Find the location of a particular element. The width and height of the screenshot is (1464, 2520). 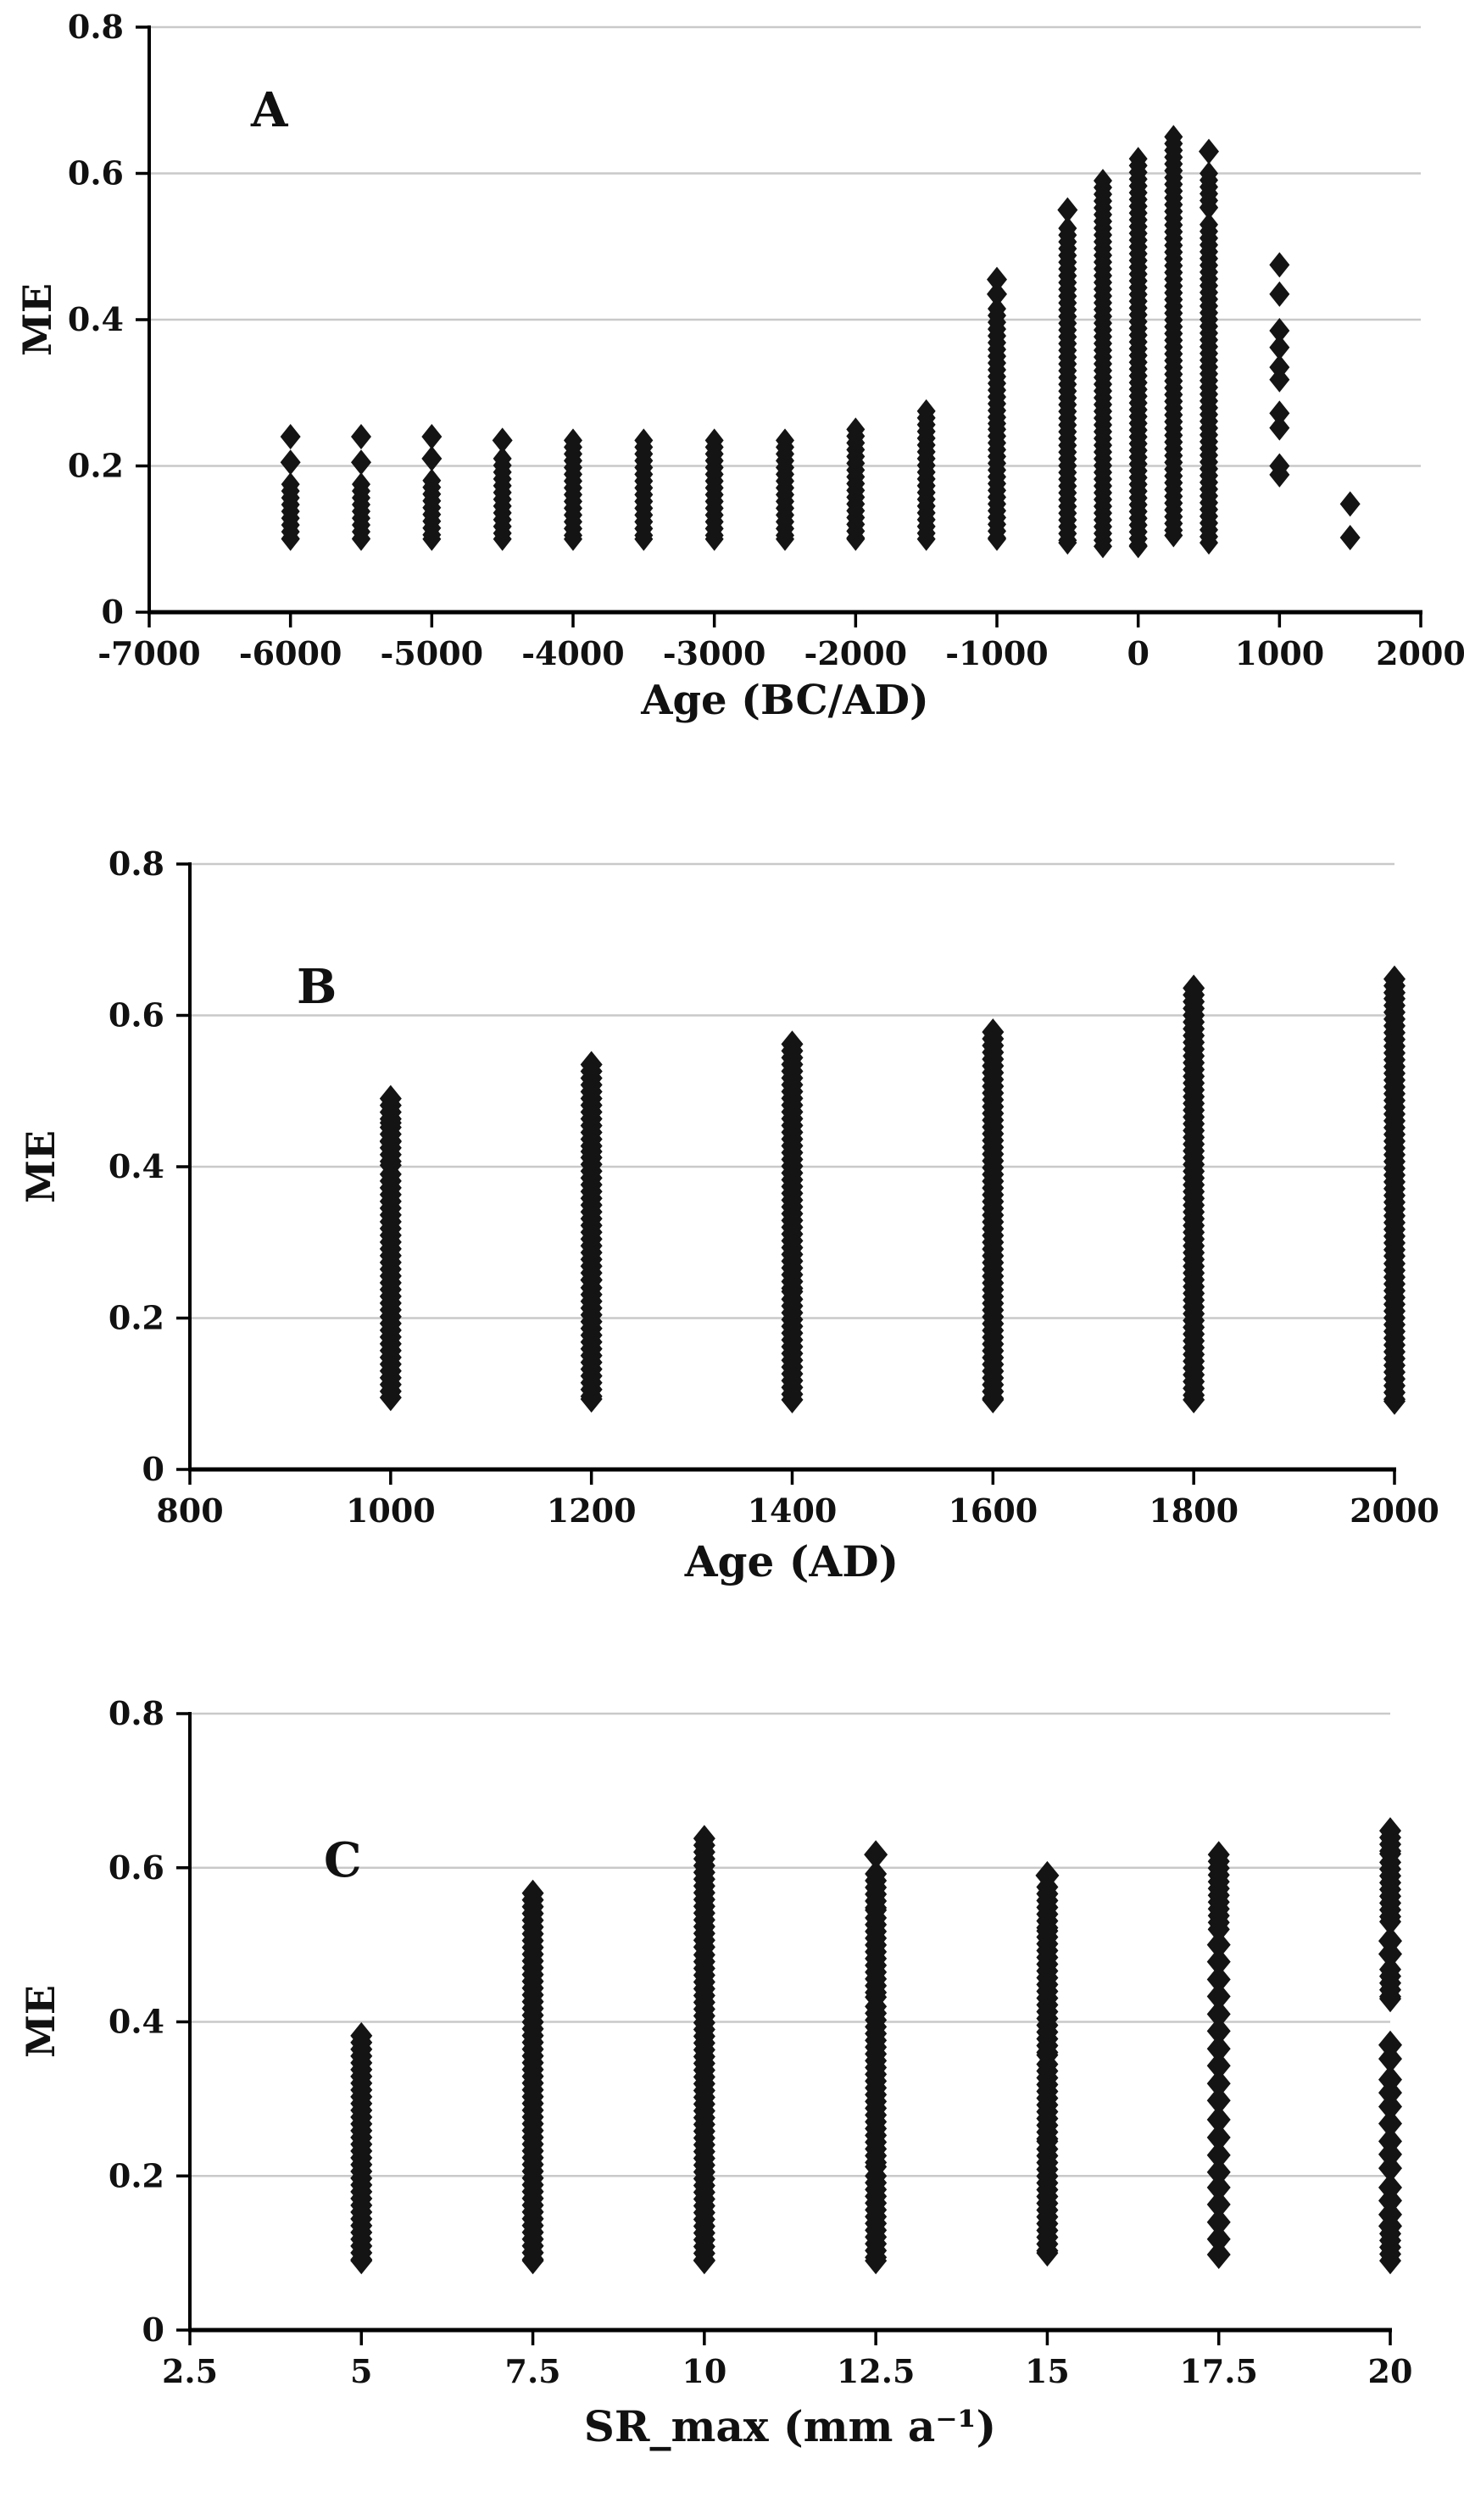

scatter-column-x-7.5 is located at coordinates (533, 2077).